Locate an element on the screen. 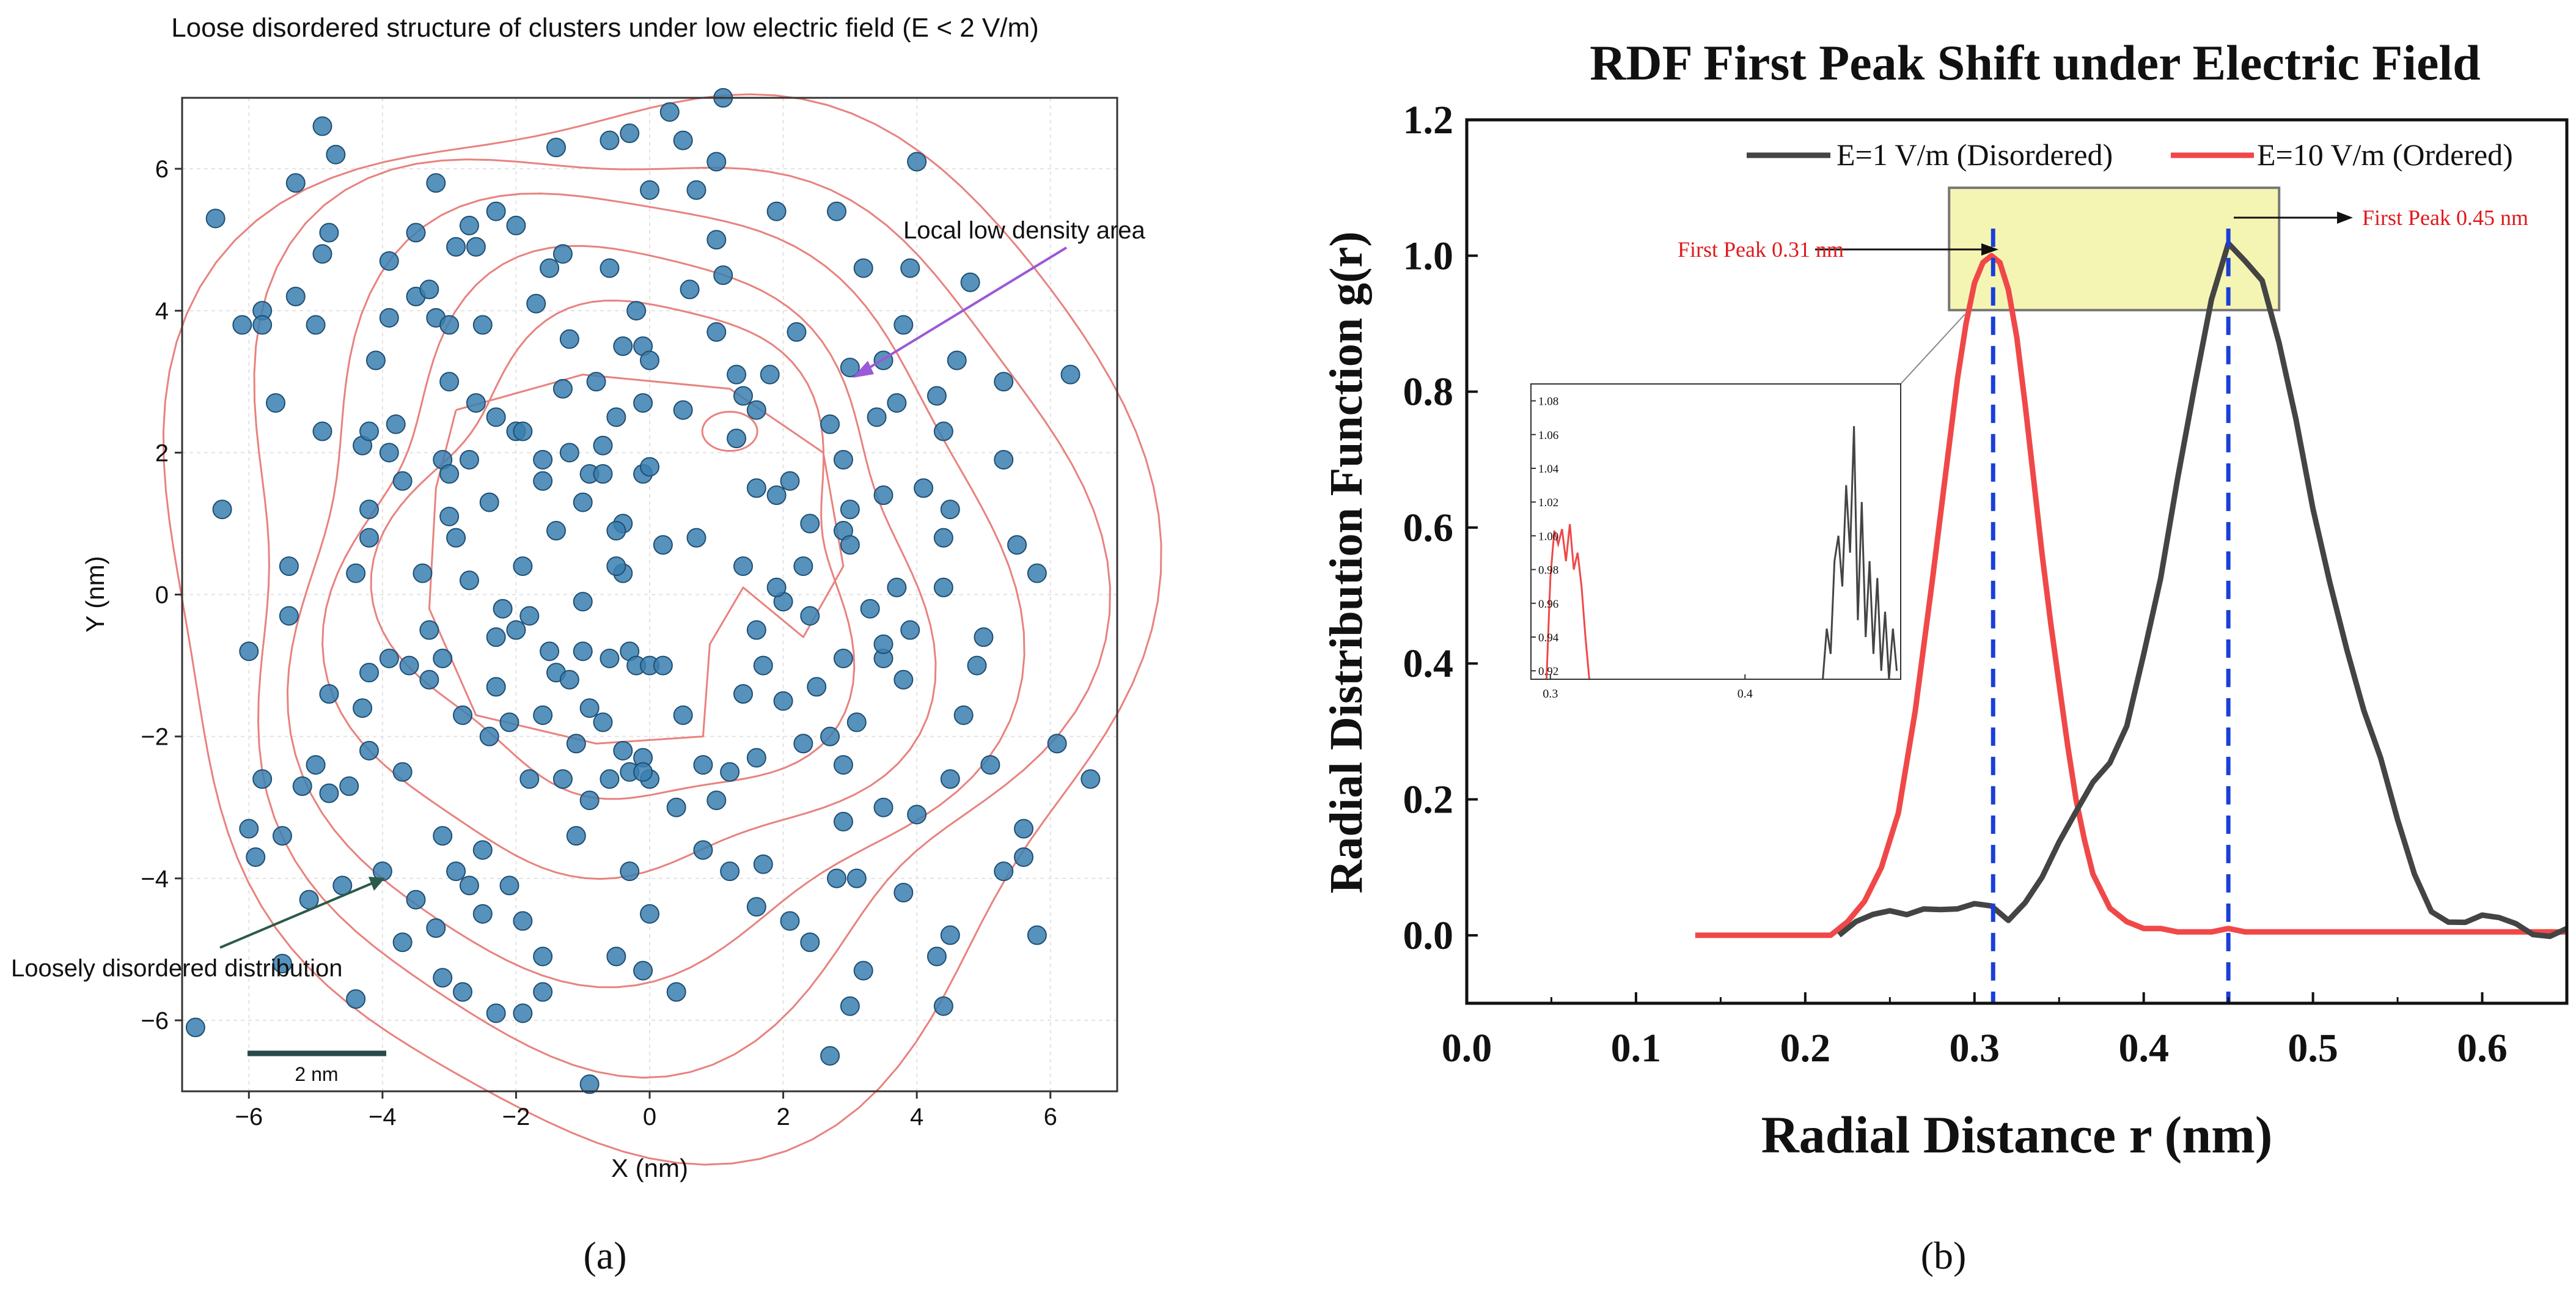 The width and height of the screenshot is (2576, 1290). scale-bar-label: 2 nm is located at coordinates (316, 1074).